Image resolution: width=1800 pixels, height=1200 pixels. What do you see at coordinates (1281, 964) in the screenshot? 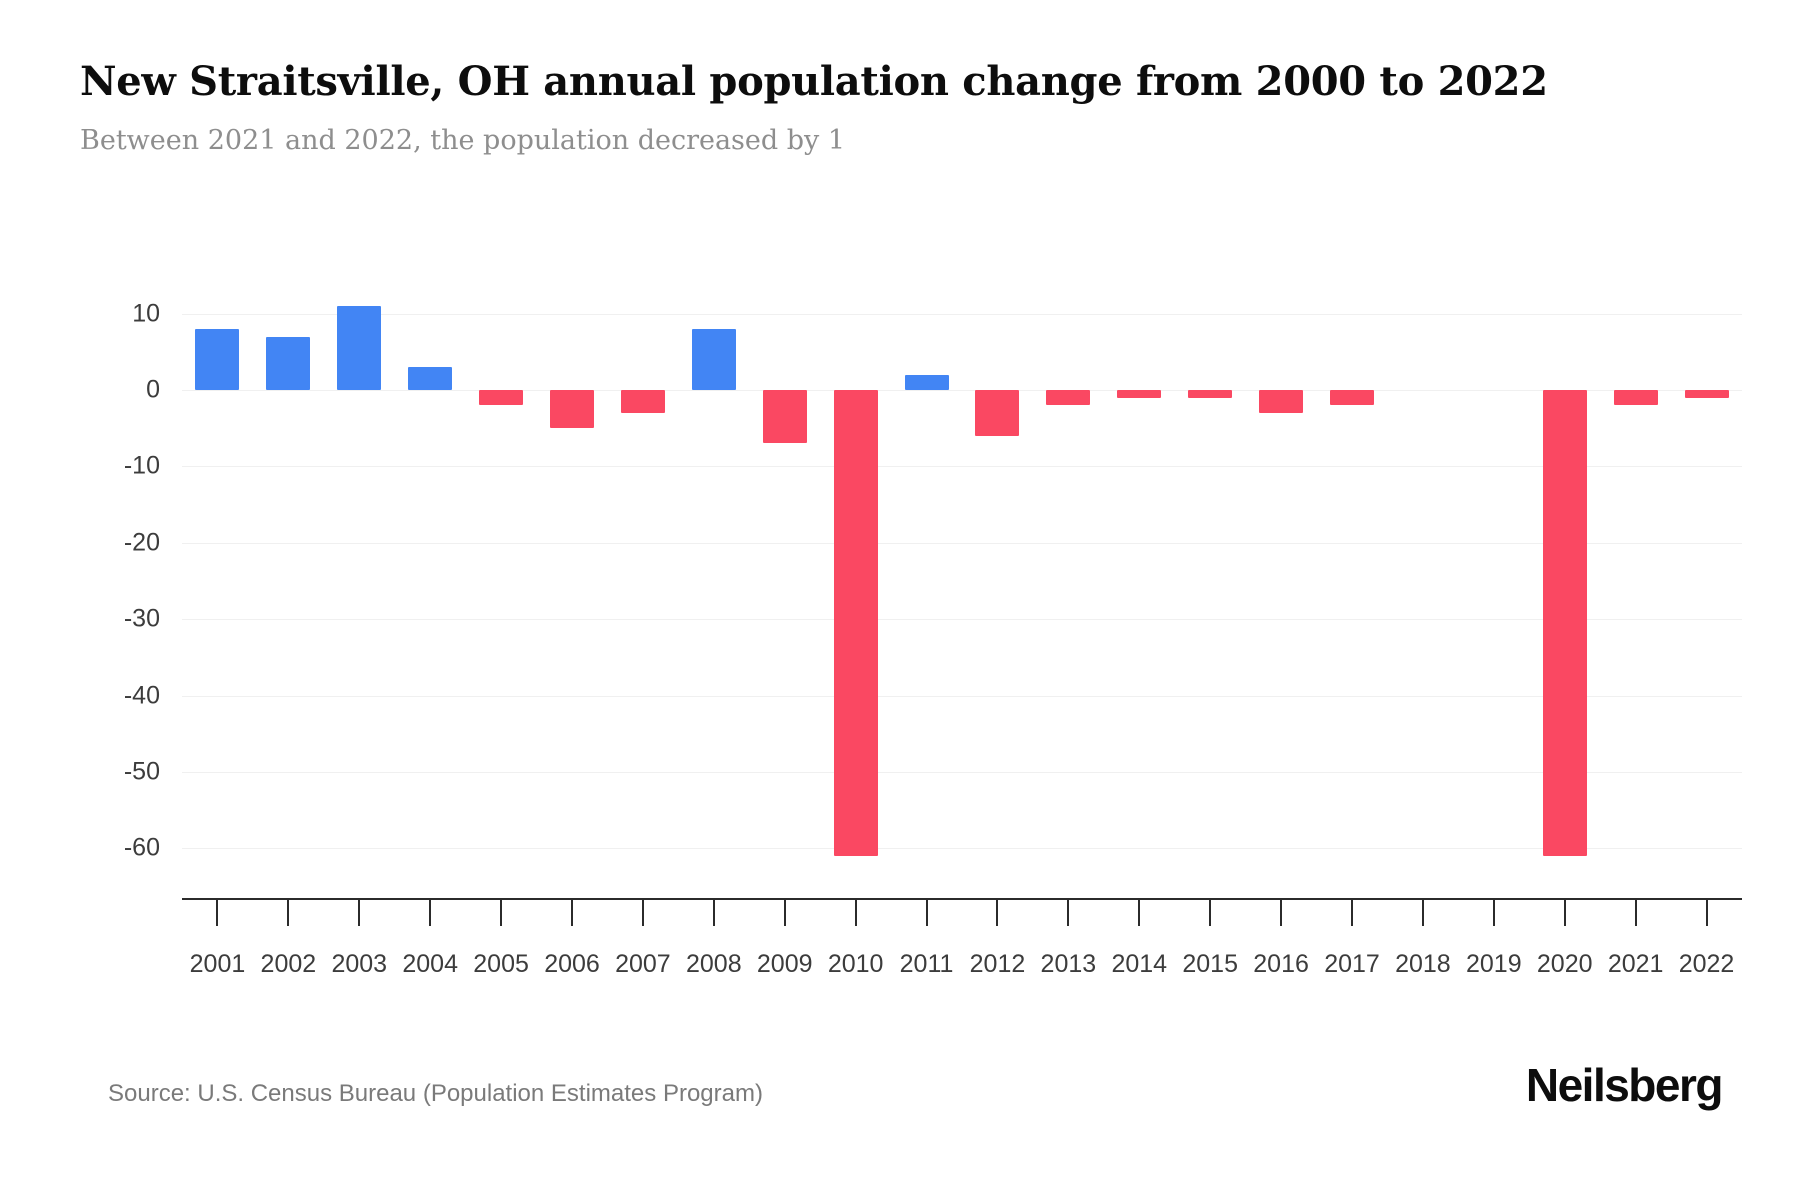
I see `x-axis-label-2016: 2016` at bounding box center [1281, 964].